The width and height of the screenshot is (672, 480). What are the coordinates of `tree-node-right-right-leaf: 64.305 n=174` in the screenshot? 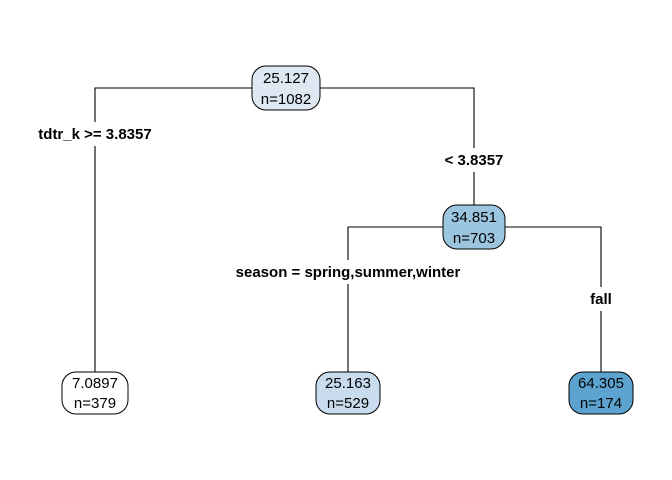 It's located at (601, 393).